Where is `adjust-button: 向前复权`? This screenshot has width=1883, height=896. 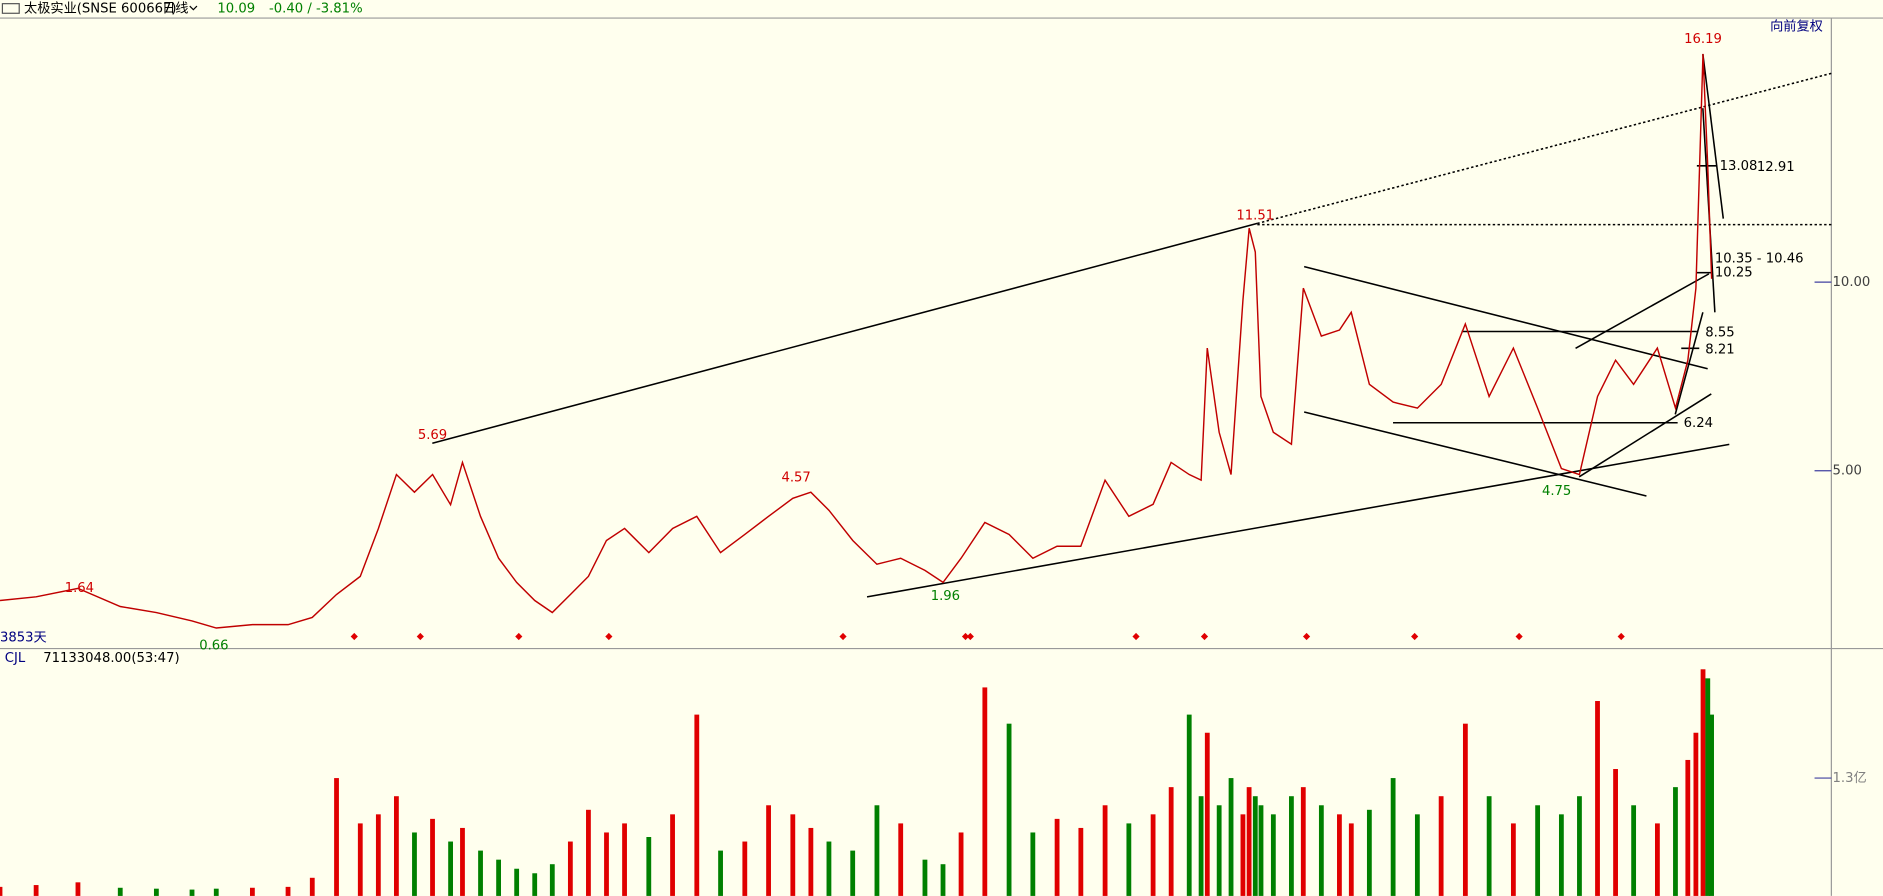 adjust-button: 向前复权 is located at coordinates (1796, 25).